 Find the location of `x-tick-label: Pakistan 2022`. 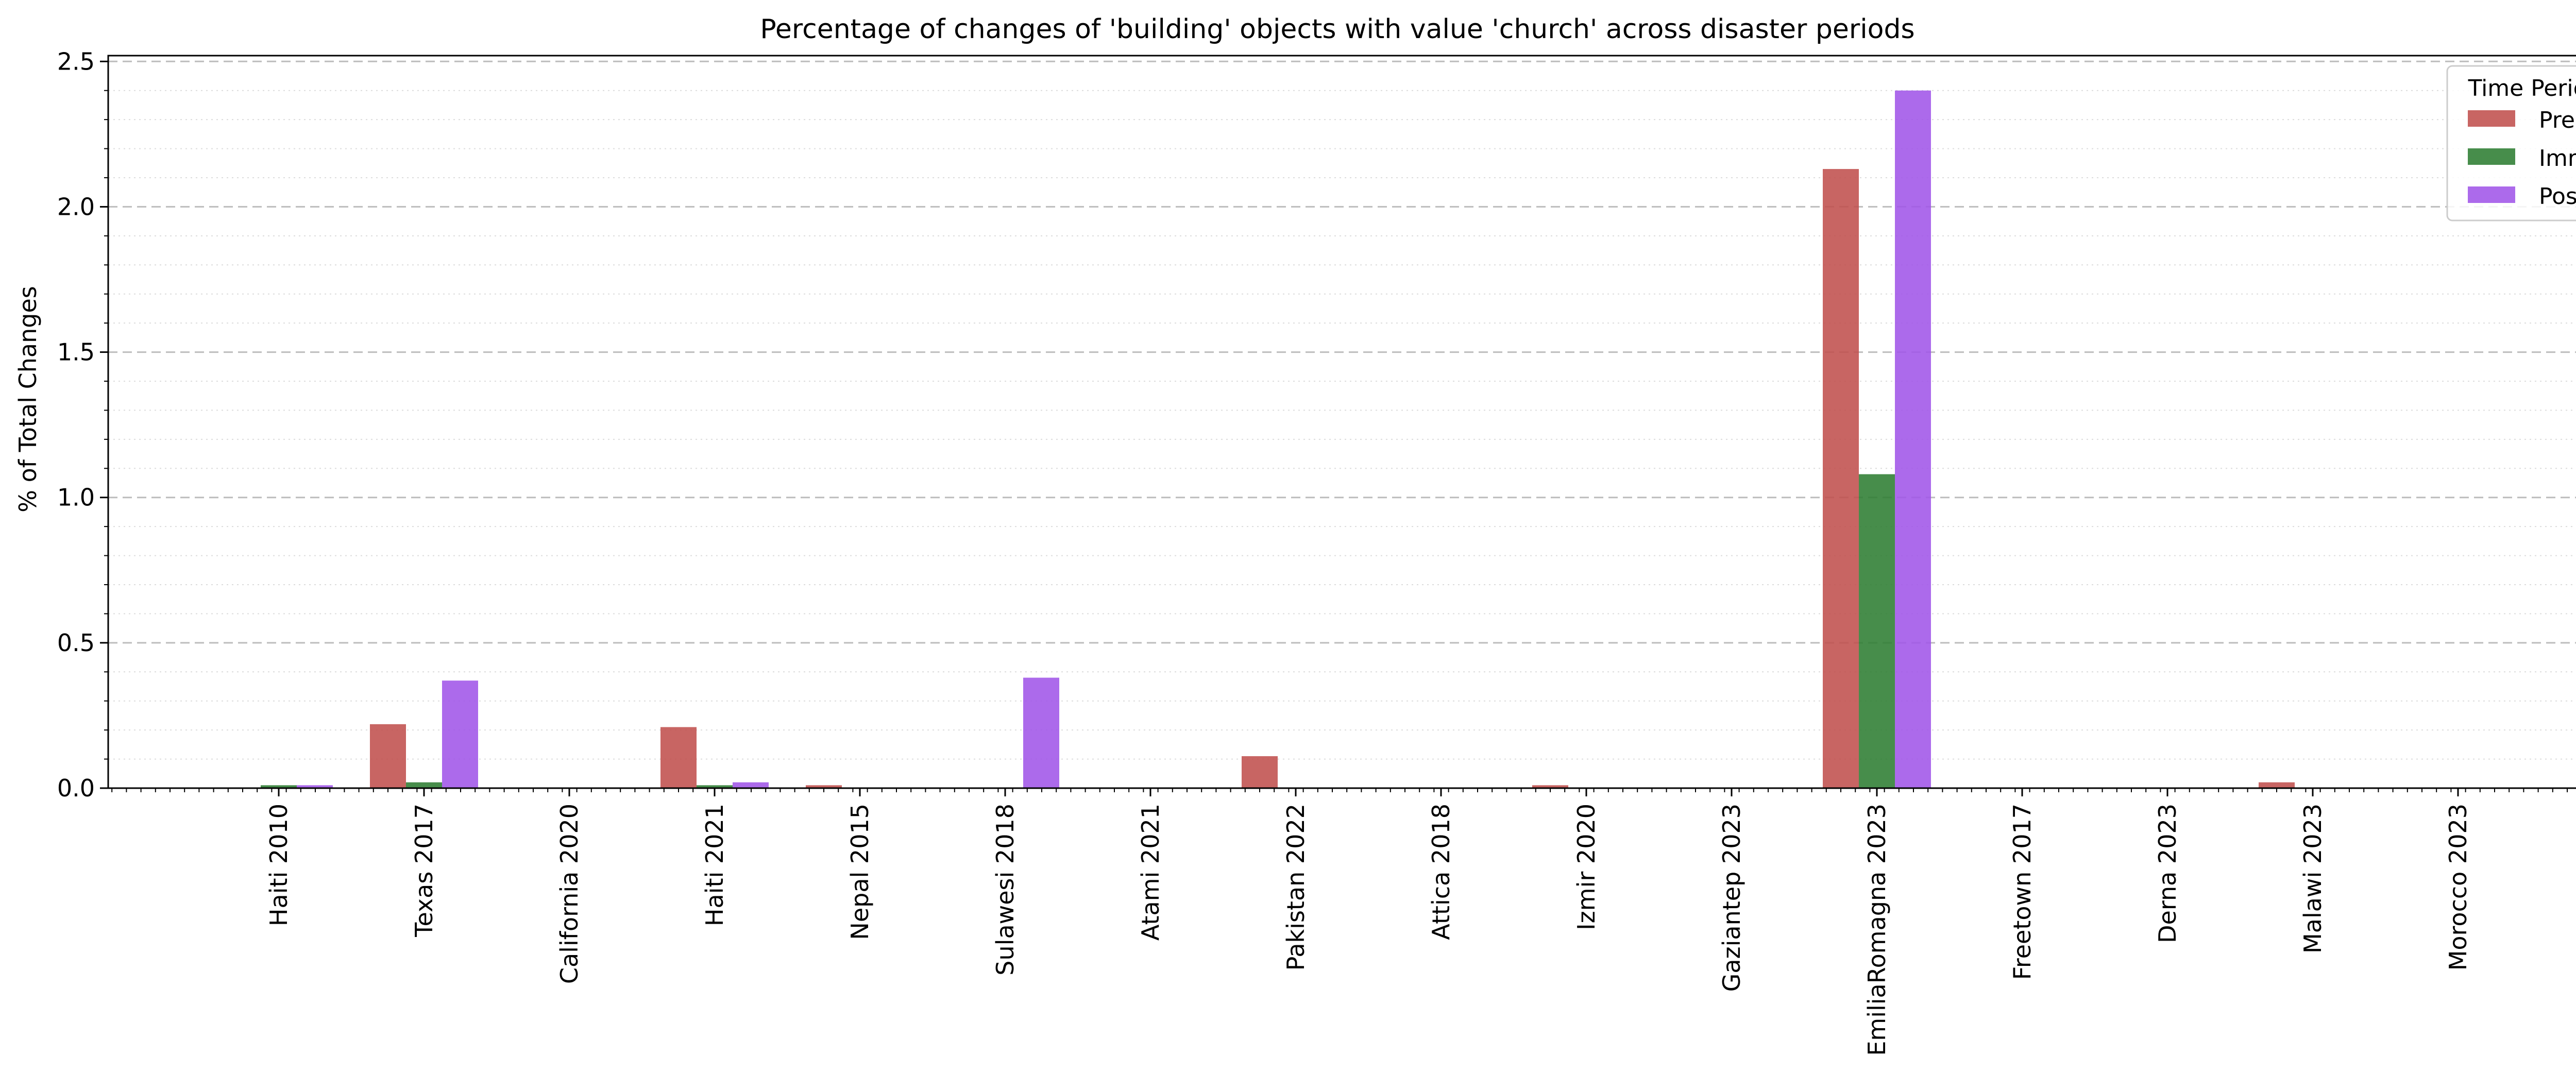

x-tick-label: Pakistan 2022 is located at coordinates (1296, 887).